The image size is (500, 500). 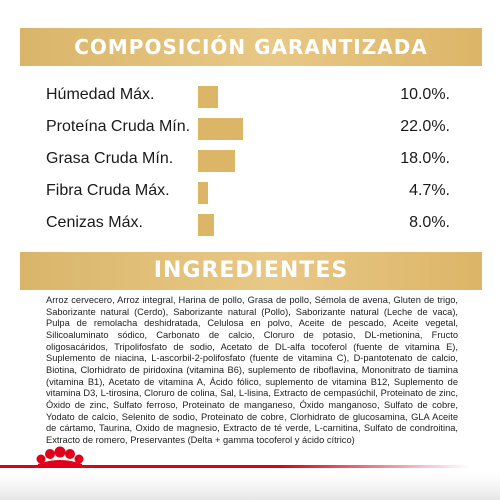 What do you see at coordinates (60, 457) in the screenshot?
I see `royal-crown-icon` at bounding box center [60, 457].